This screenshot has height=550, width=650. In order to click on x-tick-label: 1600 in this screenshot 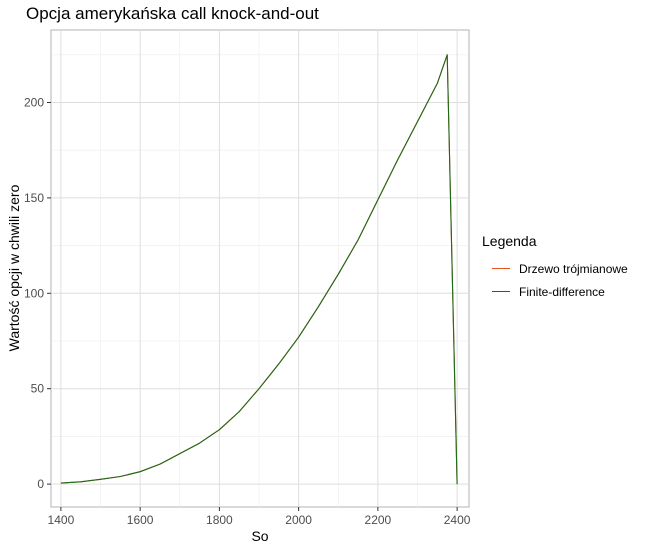, I will do `click(140, 520)`.